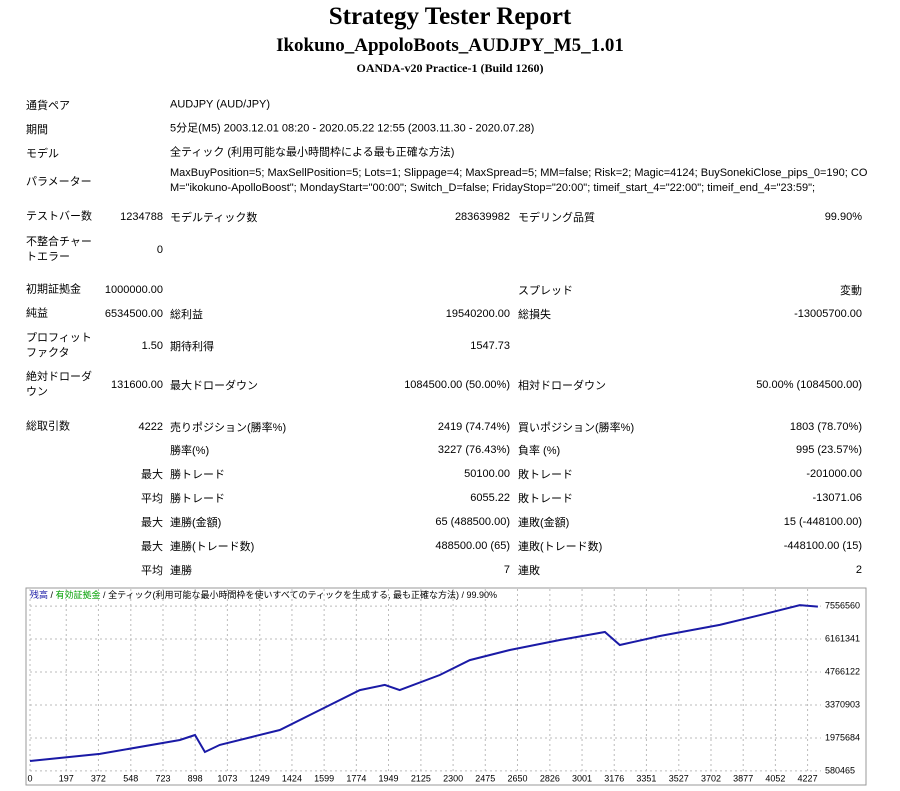 The image size is (900, 791). I want to click on row-label: テストバー数, so click(59, 216).